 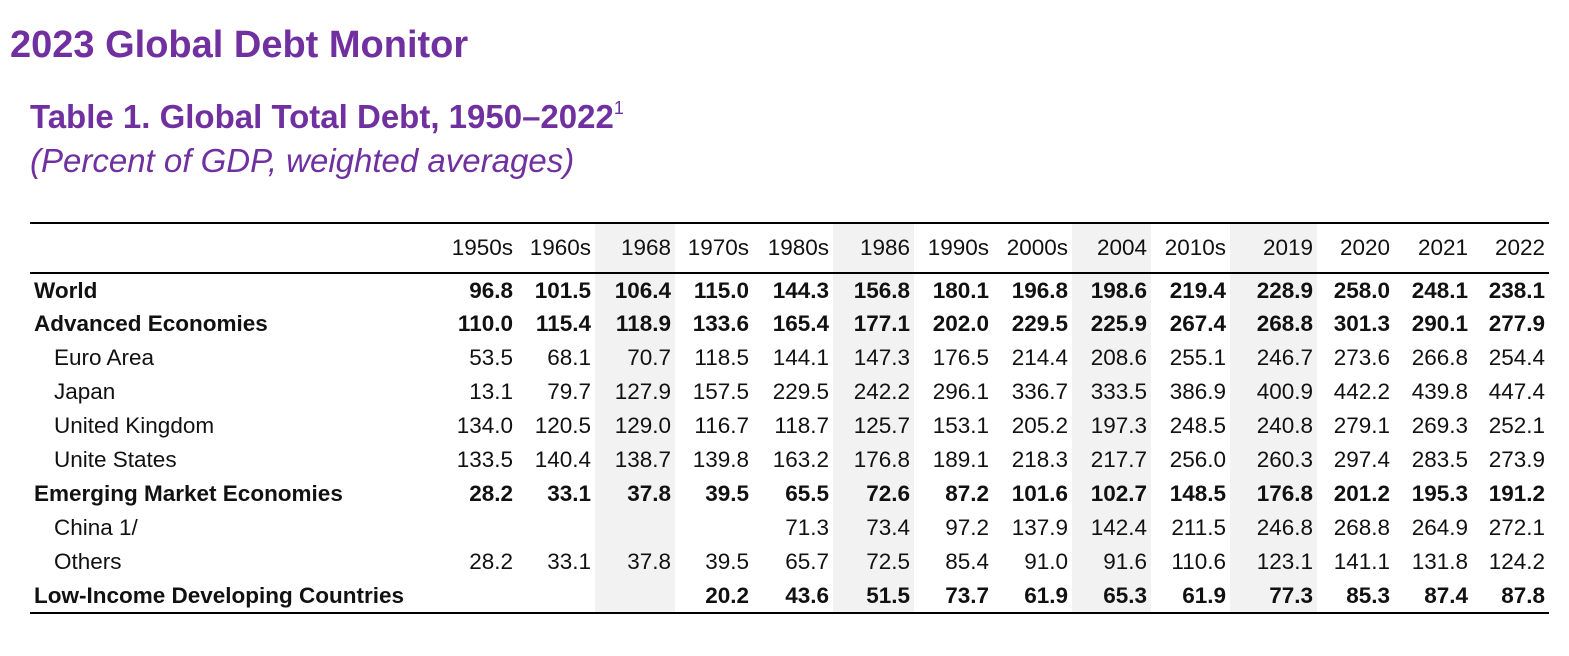 What do you see at coordinates (491, 357) in the screenshot?
I see `table-cell: 53.5` at bounding box center [491, 357].